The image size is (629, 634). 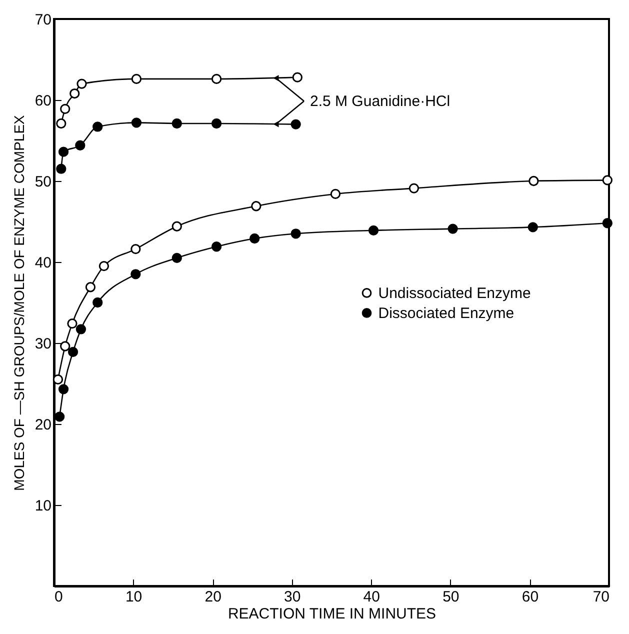 I want to click on y-tick-label: 10, so click(x=43, y=506).